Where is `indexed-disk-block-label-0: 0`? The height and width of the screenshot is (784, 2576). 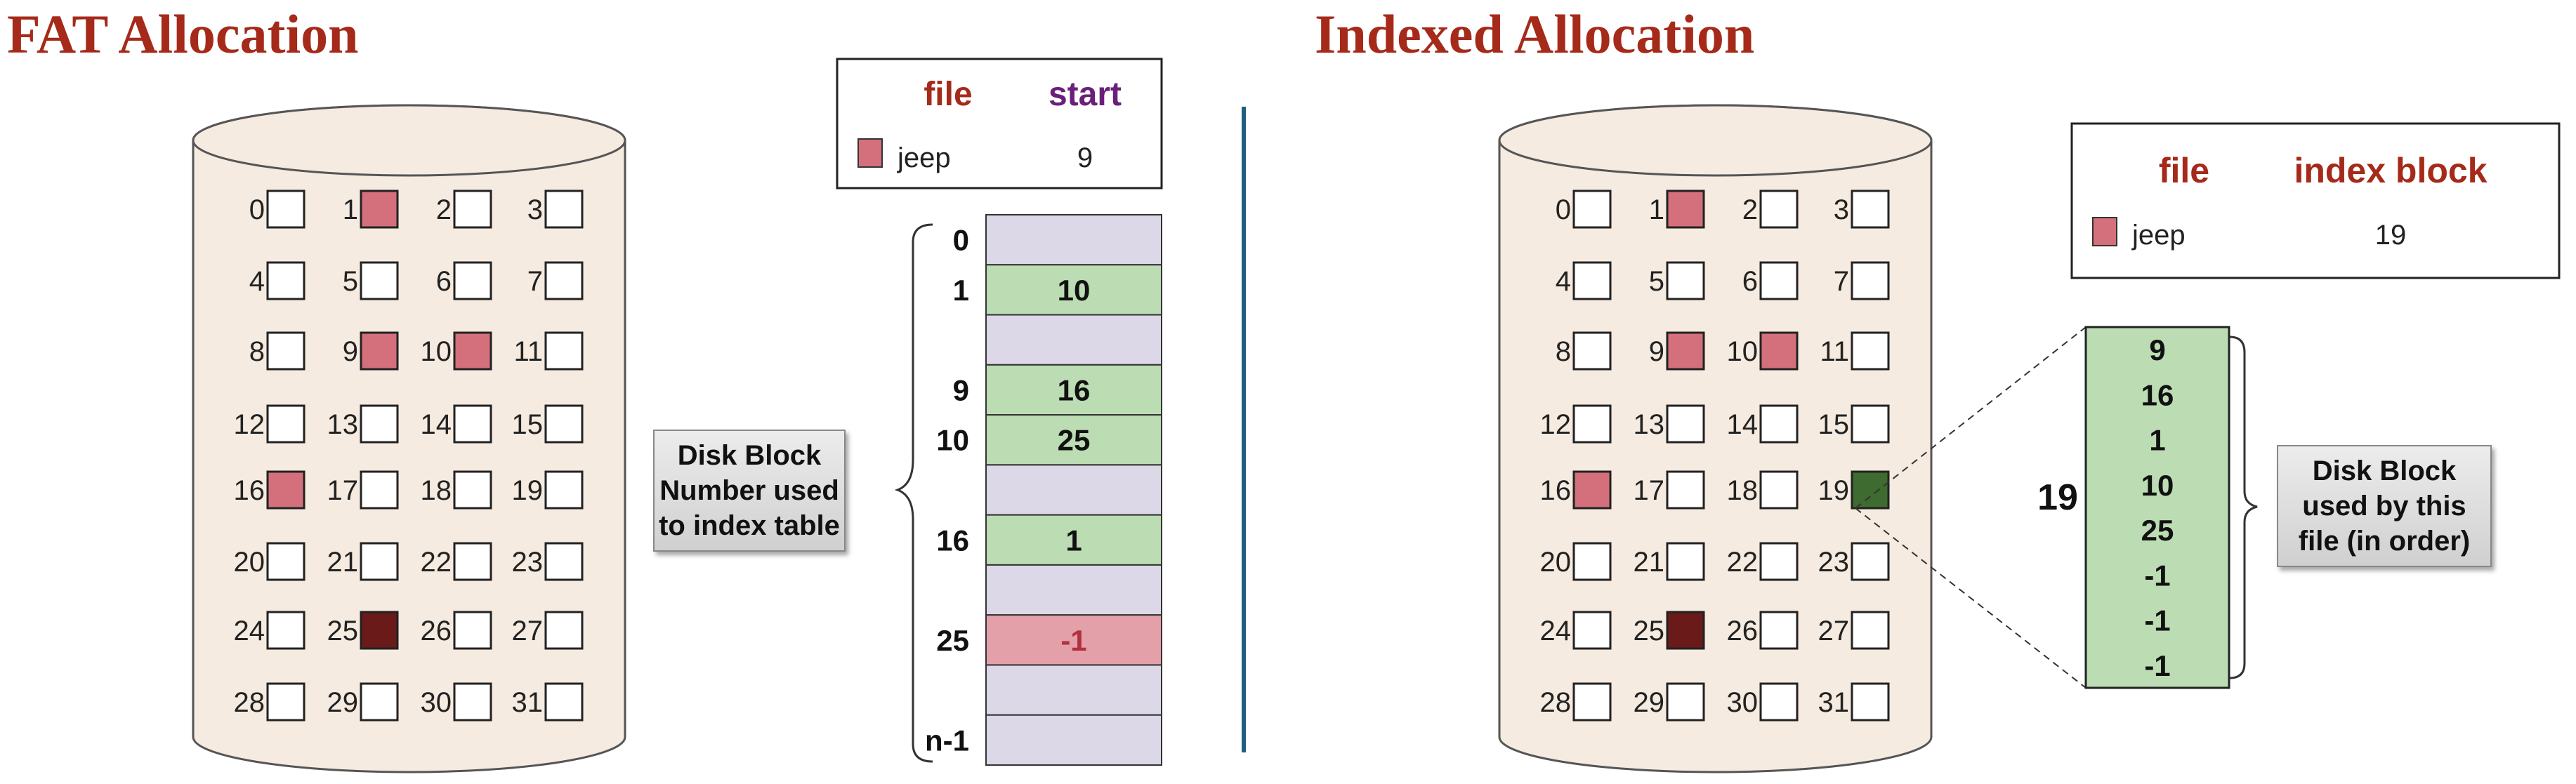 indexed-disk-block-label-0: 0 is located at coordinates (1563, 209).